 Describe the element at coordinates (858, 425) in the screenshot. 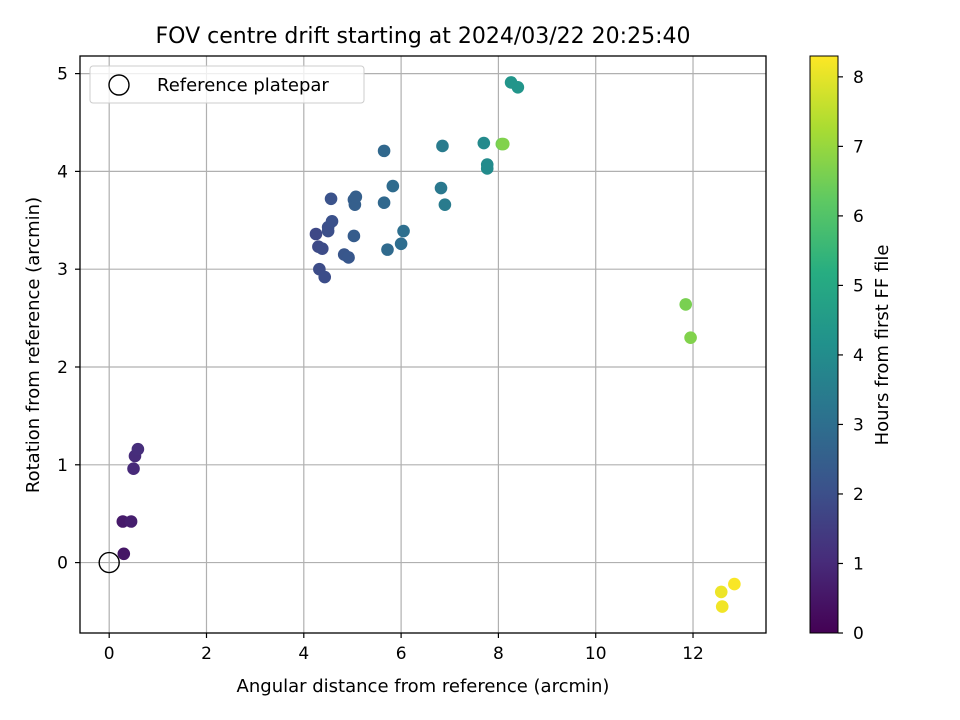

I see `colorbar-tick-label: 3` at that location.